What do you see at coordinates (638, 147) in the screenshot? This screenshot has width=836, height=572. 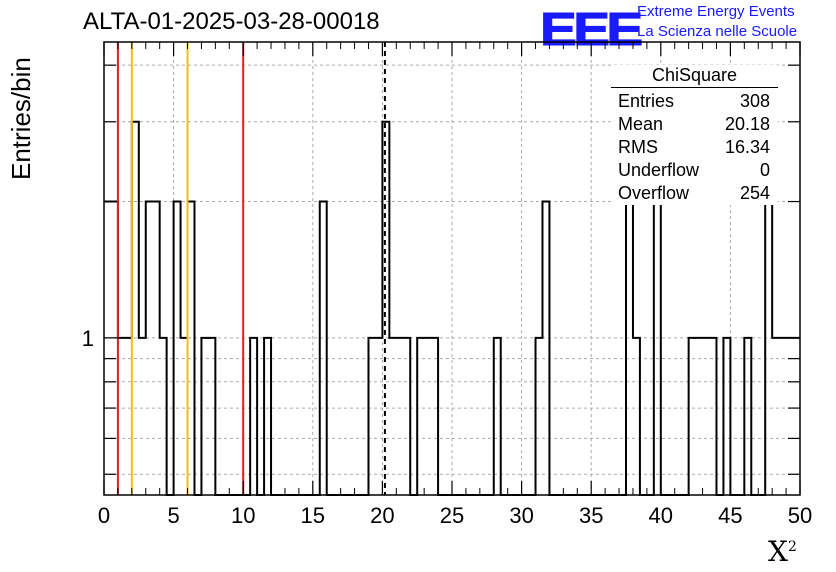 I see `stats-label: RMS` at bounding box center [638, 147].